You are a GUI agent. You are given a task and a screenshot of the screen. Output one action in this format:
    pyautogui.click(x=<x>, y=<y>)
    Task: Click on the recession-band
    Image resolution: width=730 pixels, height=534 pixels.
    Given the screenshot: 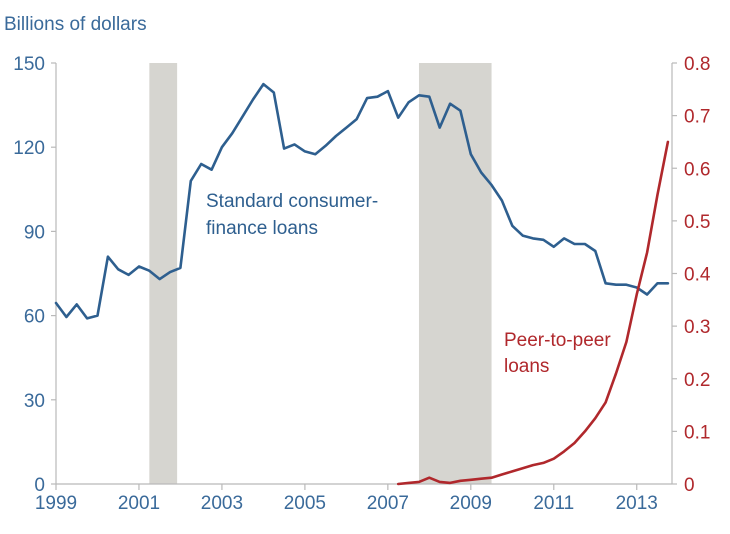 What is the action you would take?
    pyautogui.click(x=455, y=273)
    